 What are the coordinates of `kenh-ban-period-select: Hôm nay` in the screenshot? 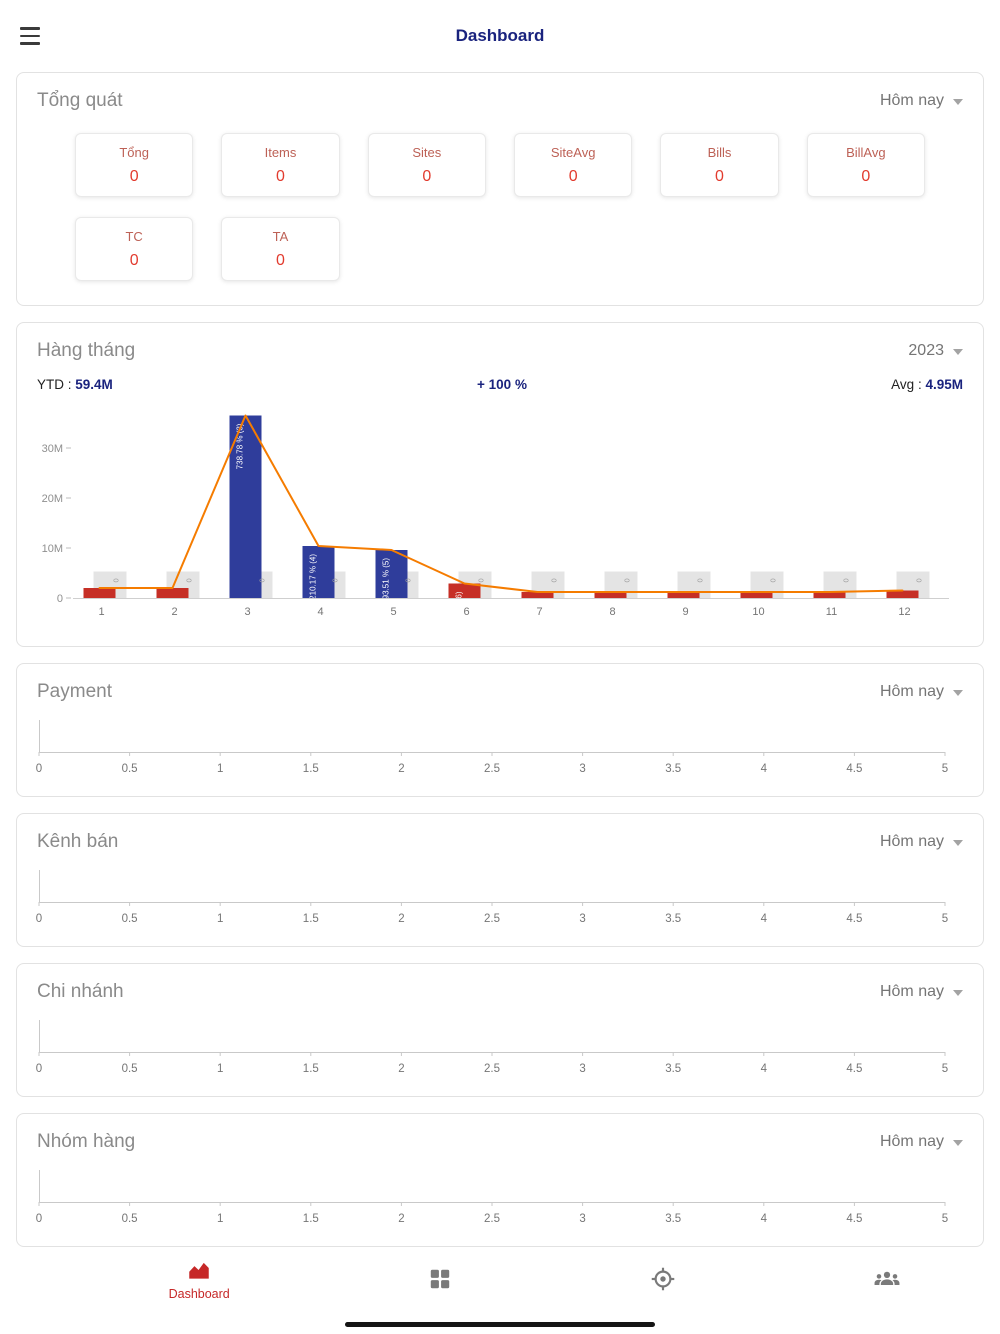 It's located at (921, 842).